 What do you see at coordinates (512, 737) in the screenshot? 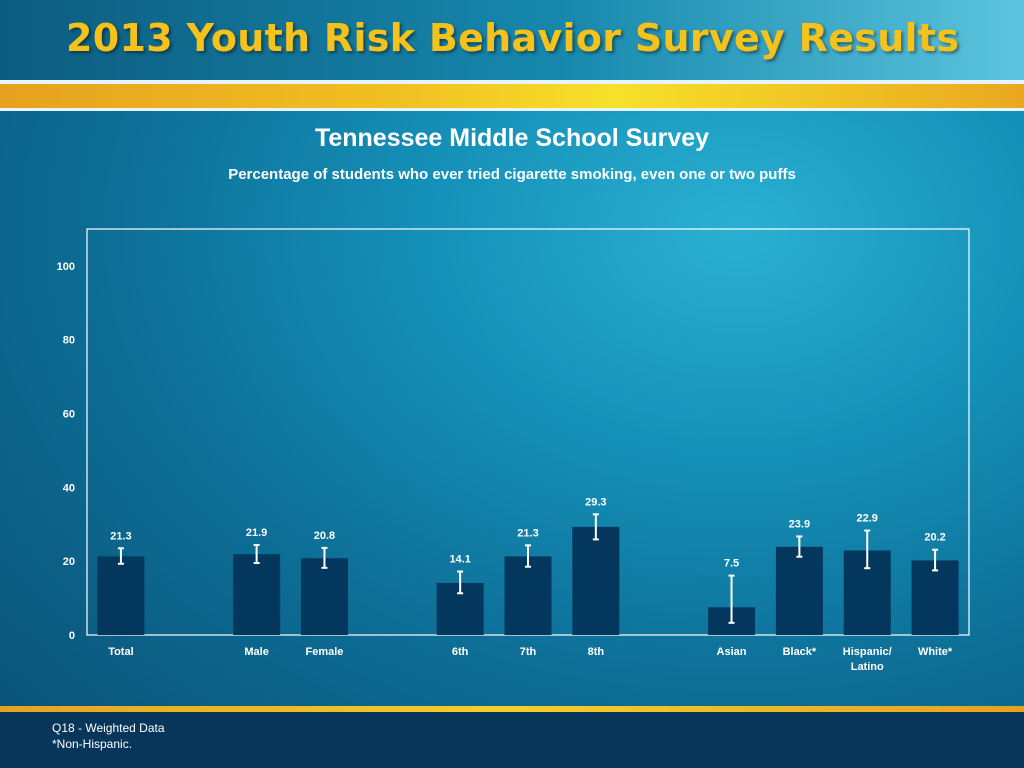
I see `footer-band` at bounding box center [512, 737].